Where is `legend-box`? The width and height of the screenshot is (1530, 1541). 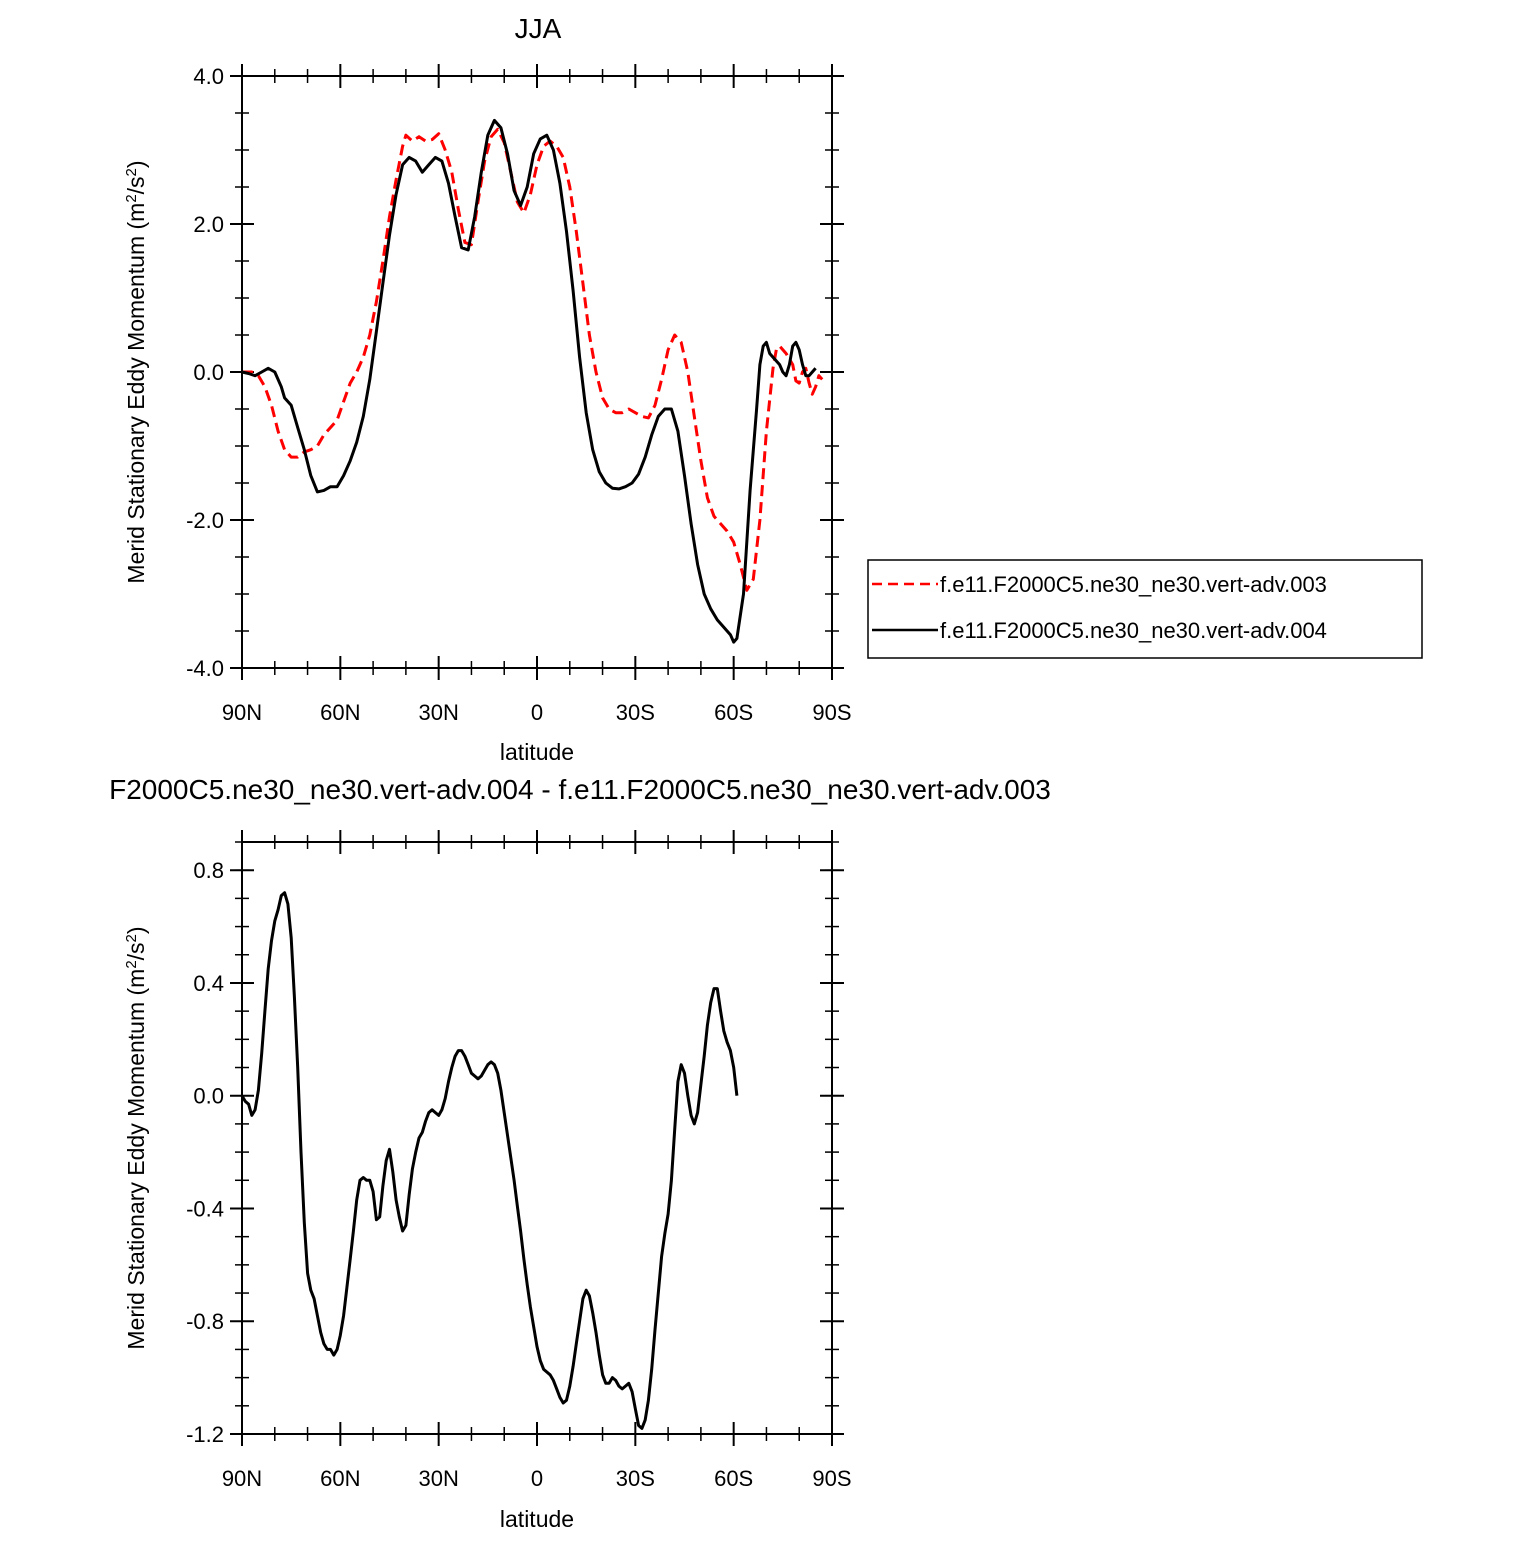 legend-box is located at coordinates (1145, 609).